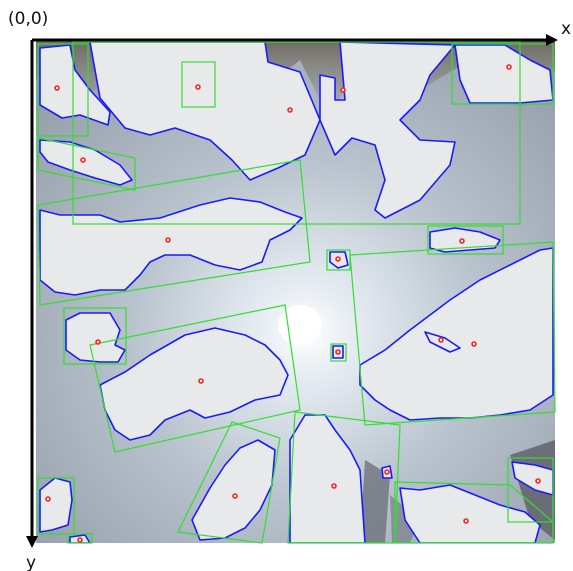 This screenshot has height=571, width=573. What do you see at coordinates (375, 501) in the screenshot?
I see `tree-dark-bottom-center` at bounding box center [375, 501].